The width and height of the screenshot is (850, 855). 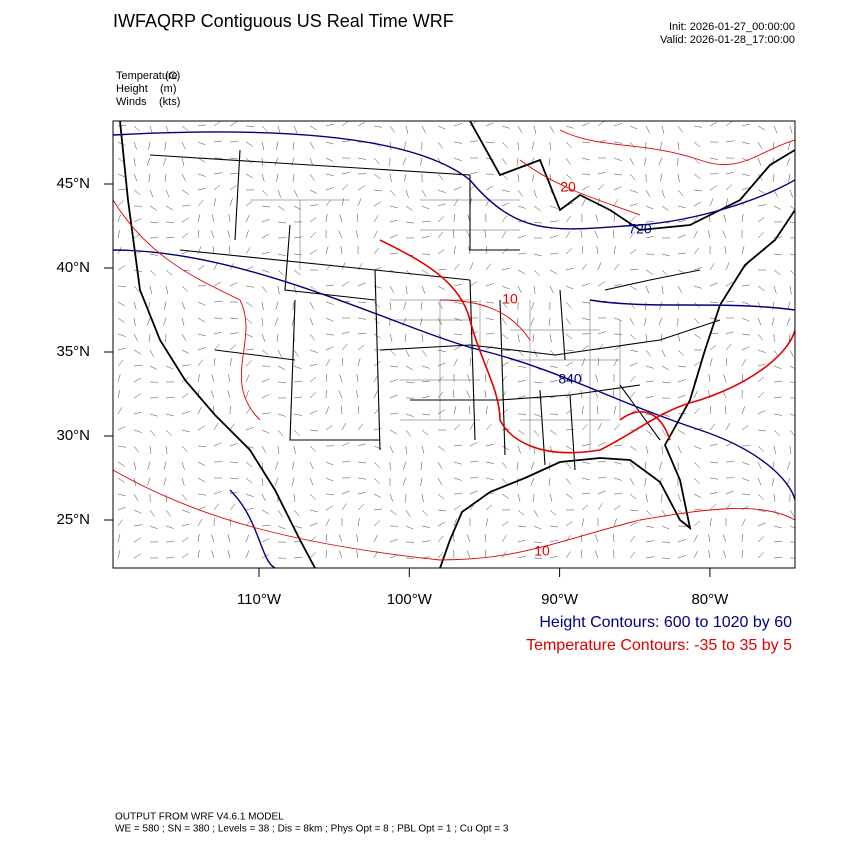 I want to click on footer-line: OUTPUT FROM WRF V4.6.1 MODEL, so click(x=199, y=817).